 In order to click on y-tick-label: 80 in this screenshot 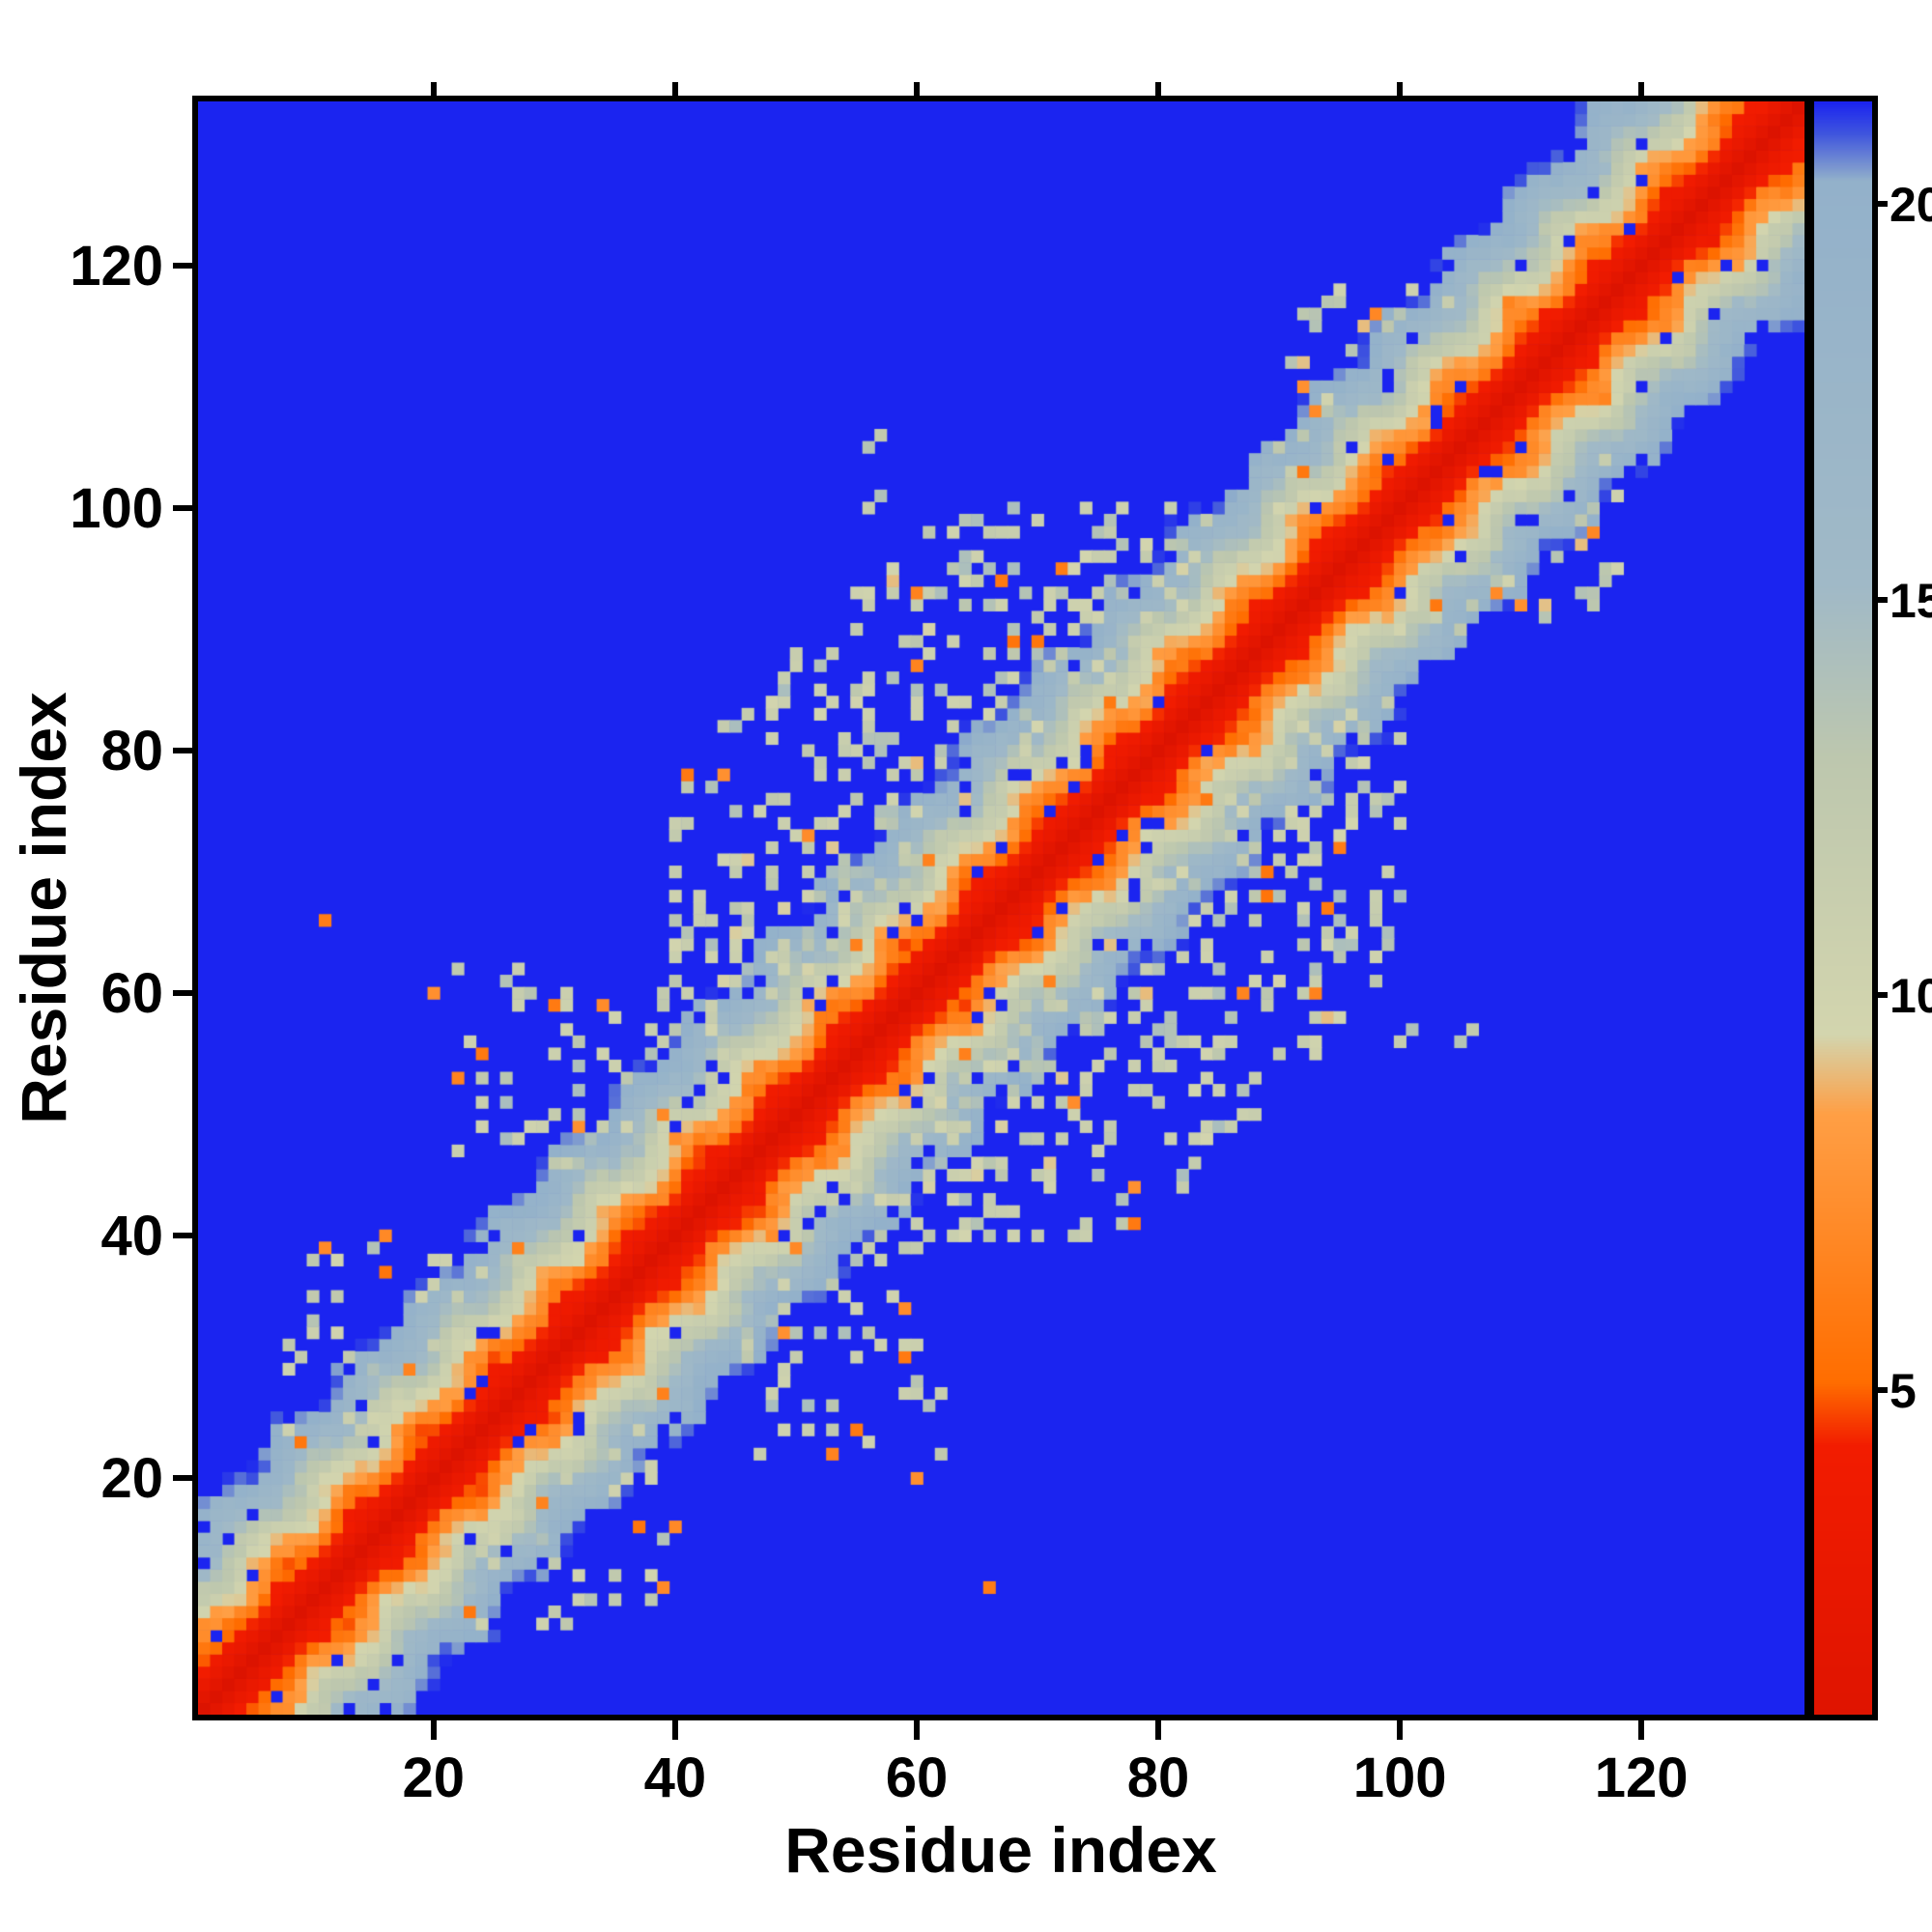, I will do `click(131, 750)`.